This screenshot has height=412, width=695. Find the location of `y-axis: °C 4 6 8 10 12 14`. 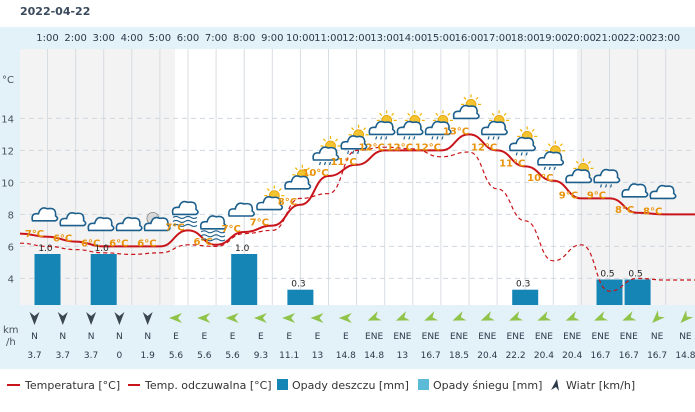

y-axis: °C 4 6 8 10 12 14 is located at coordinates (7, 180).